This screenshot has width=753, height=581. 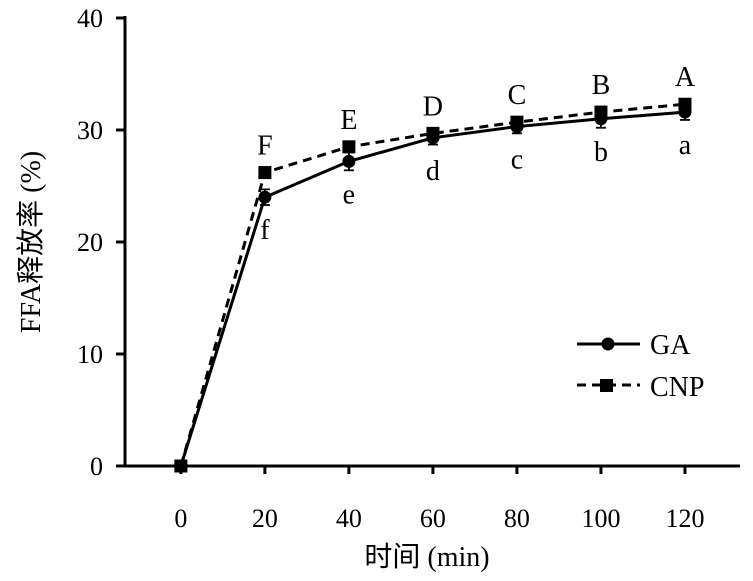 What do you see at coordinates (517, 160) in the screenshot?
I see `ga-point-letter: c` at bounding box center [517, 160].